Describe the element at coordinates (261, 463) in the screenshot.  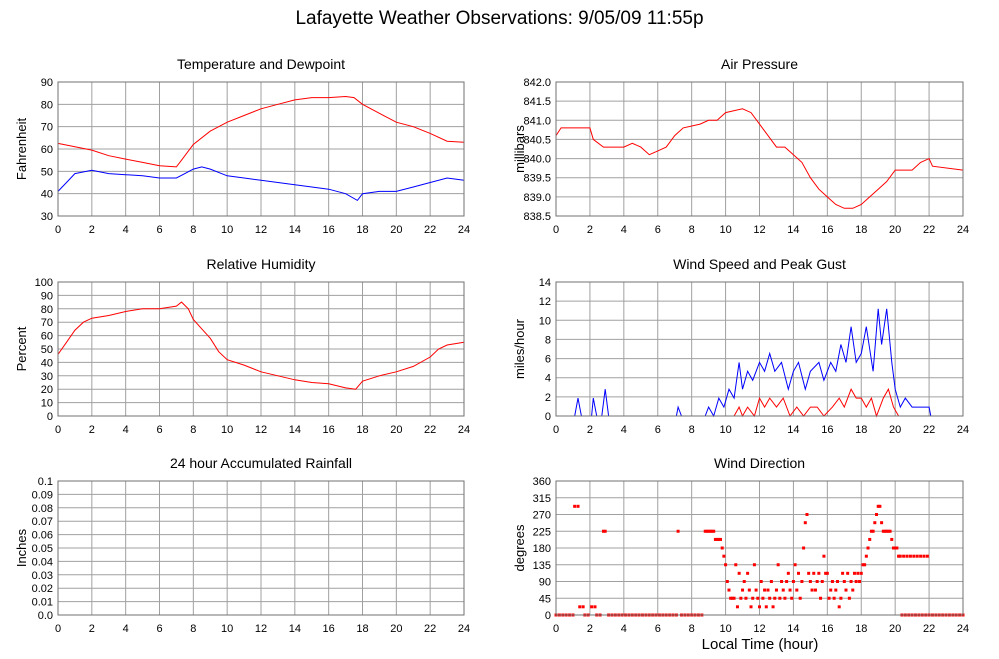
I see `chart-title: 24 hour Accumulated Rainfall` at that location.